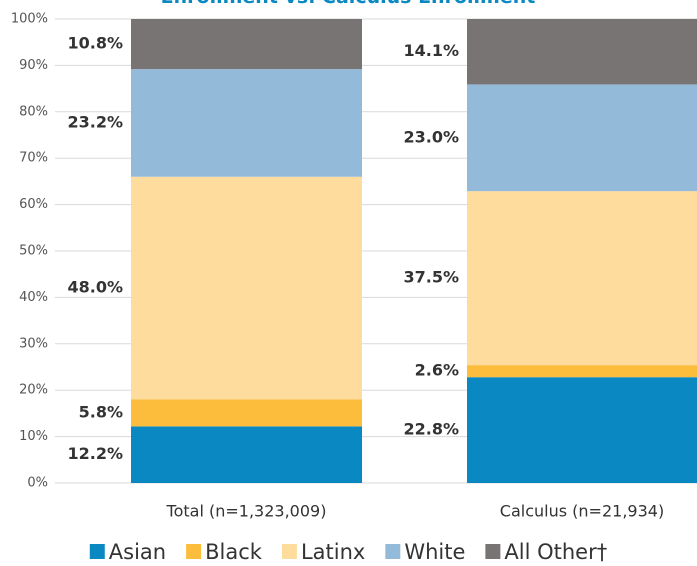 The image size is (697, 566). Describe the element at coordinates (137, 552) in the screenshot. I see `legend-label: Asian` at that location.